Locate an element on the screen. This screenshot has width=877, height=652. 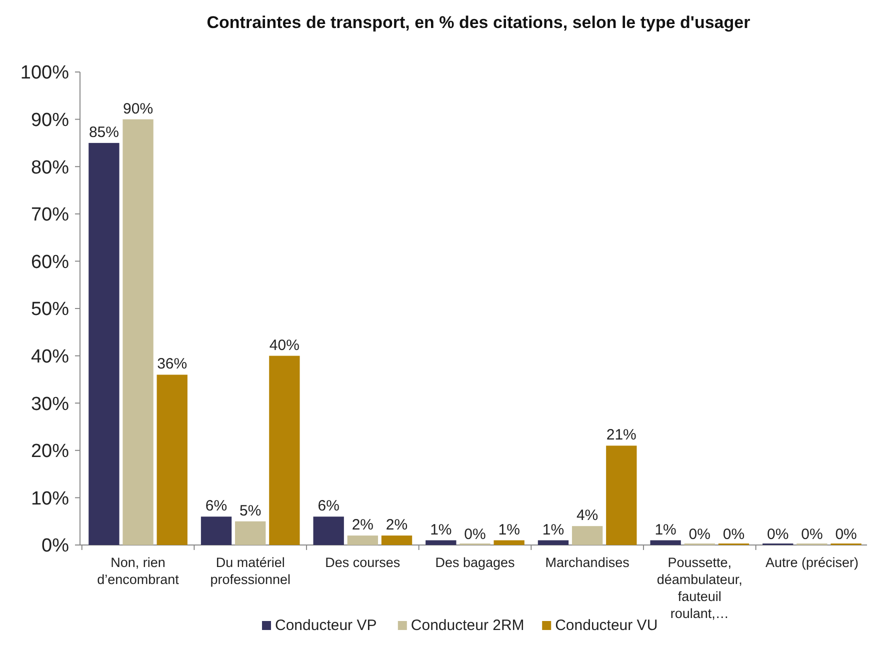
x-tick-label: Du matériel professionnel is located at coordinates (250, 571).